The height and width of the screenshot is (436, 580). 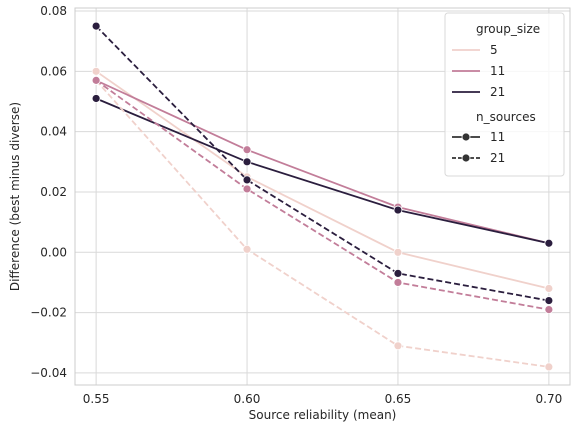 What do you see at coordinates (497, 137) in the screenshot?
I see `legend-entry-n-sources: 11` at bounding box center [497, 137].